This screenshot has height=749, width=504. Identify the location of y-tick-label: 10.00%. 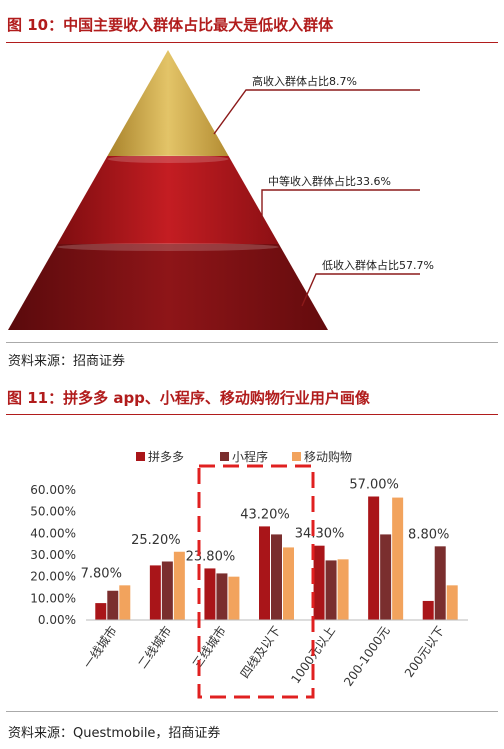
(53, 598).